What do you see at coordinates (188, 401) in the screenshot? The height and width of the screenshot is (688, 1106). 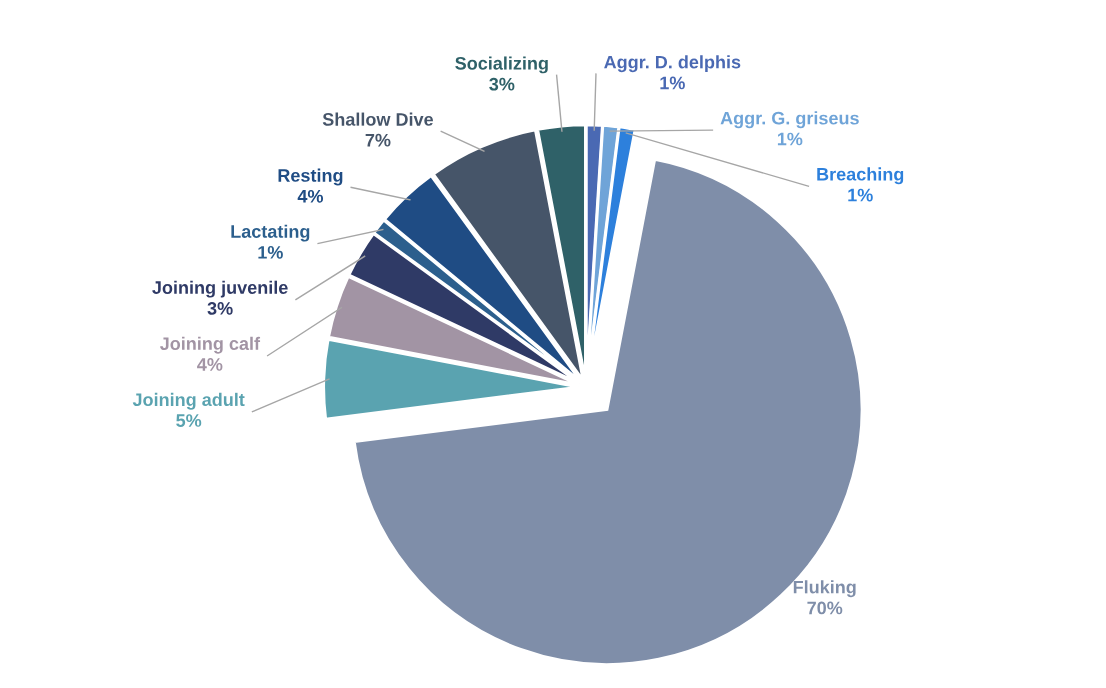 I see `slice-label: Joining adult` at bounding box center [188, 401].